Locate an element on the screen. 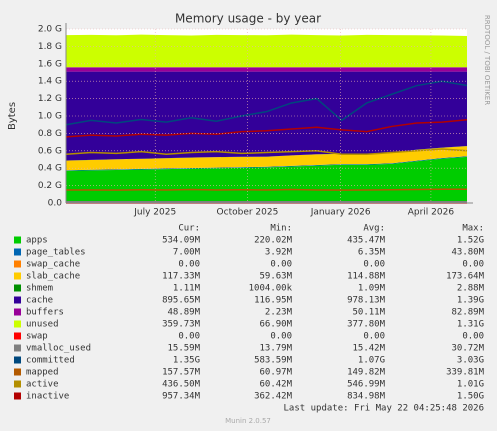 The height and width of the screenshot is (431, 497). legend-stat: 173.64M is located at coordinates (465, 277).